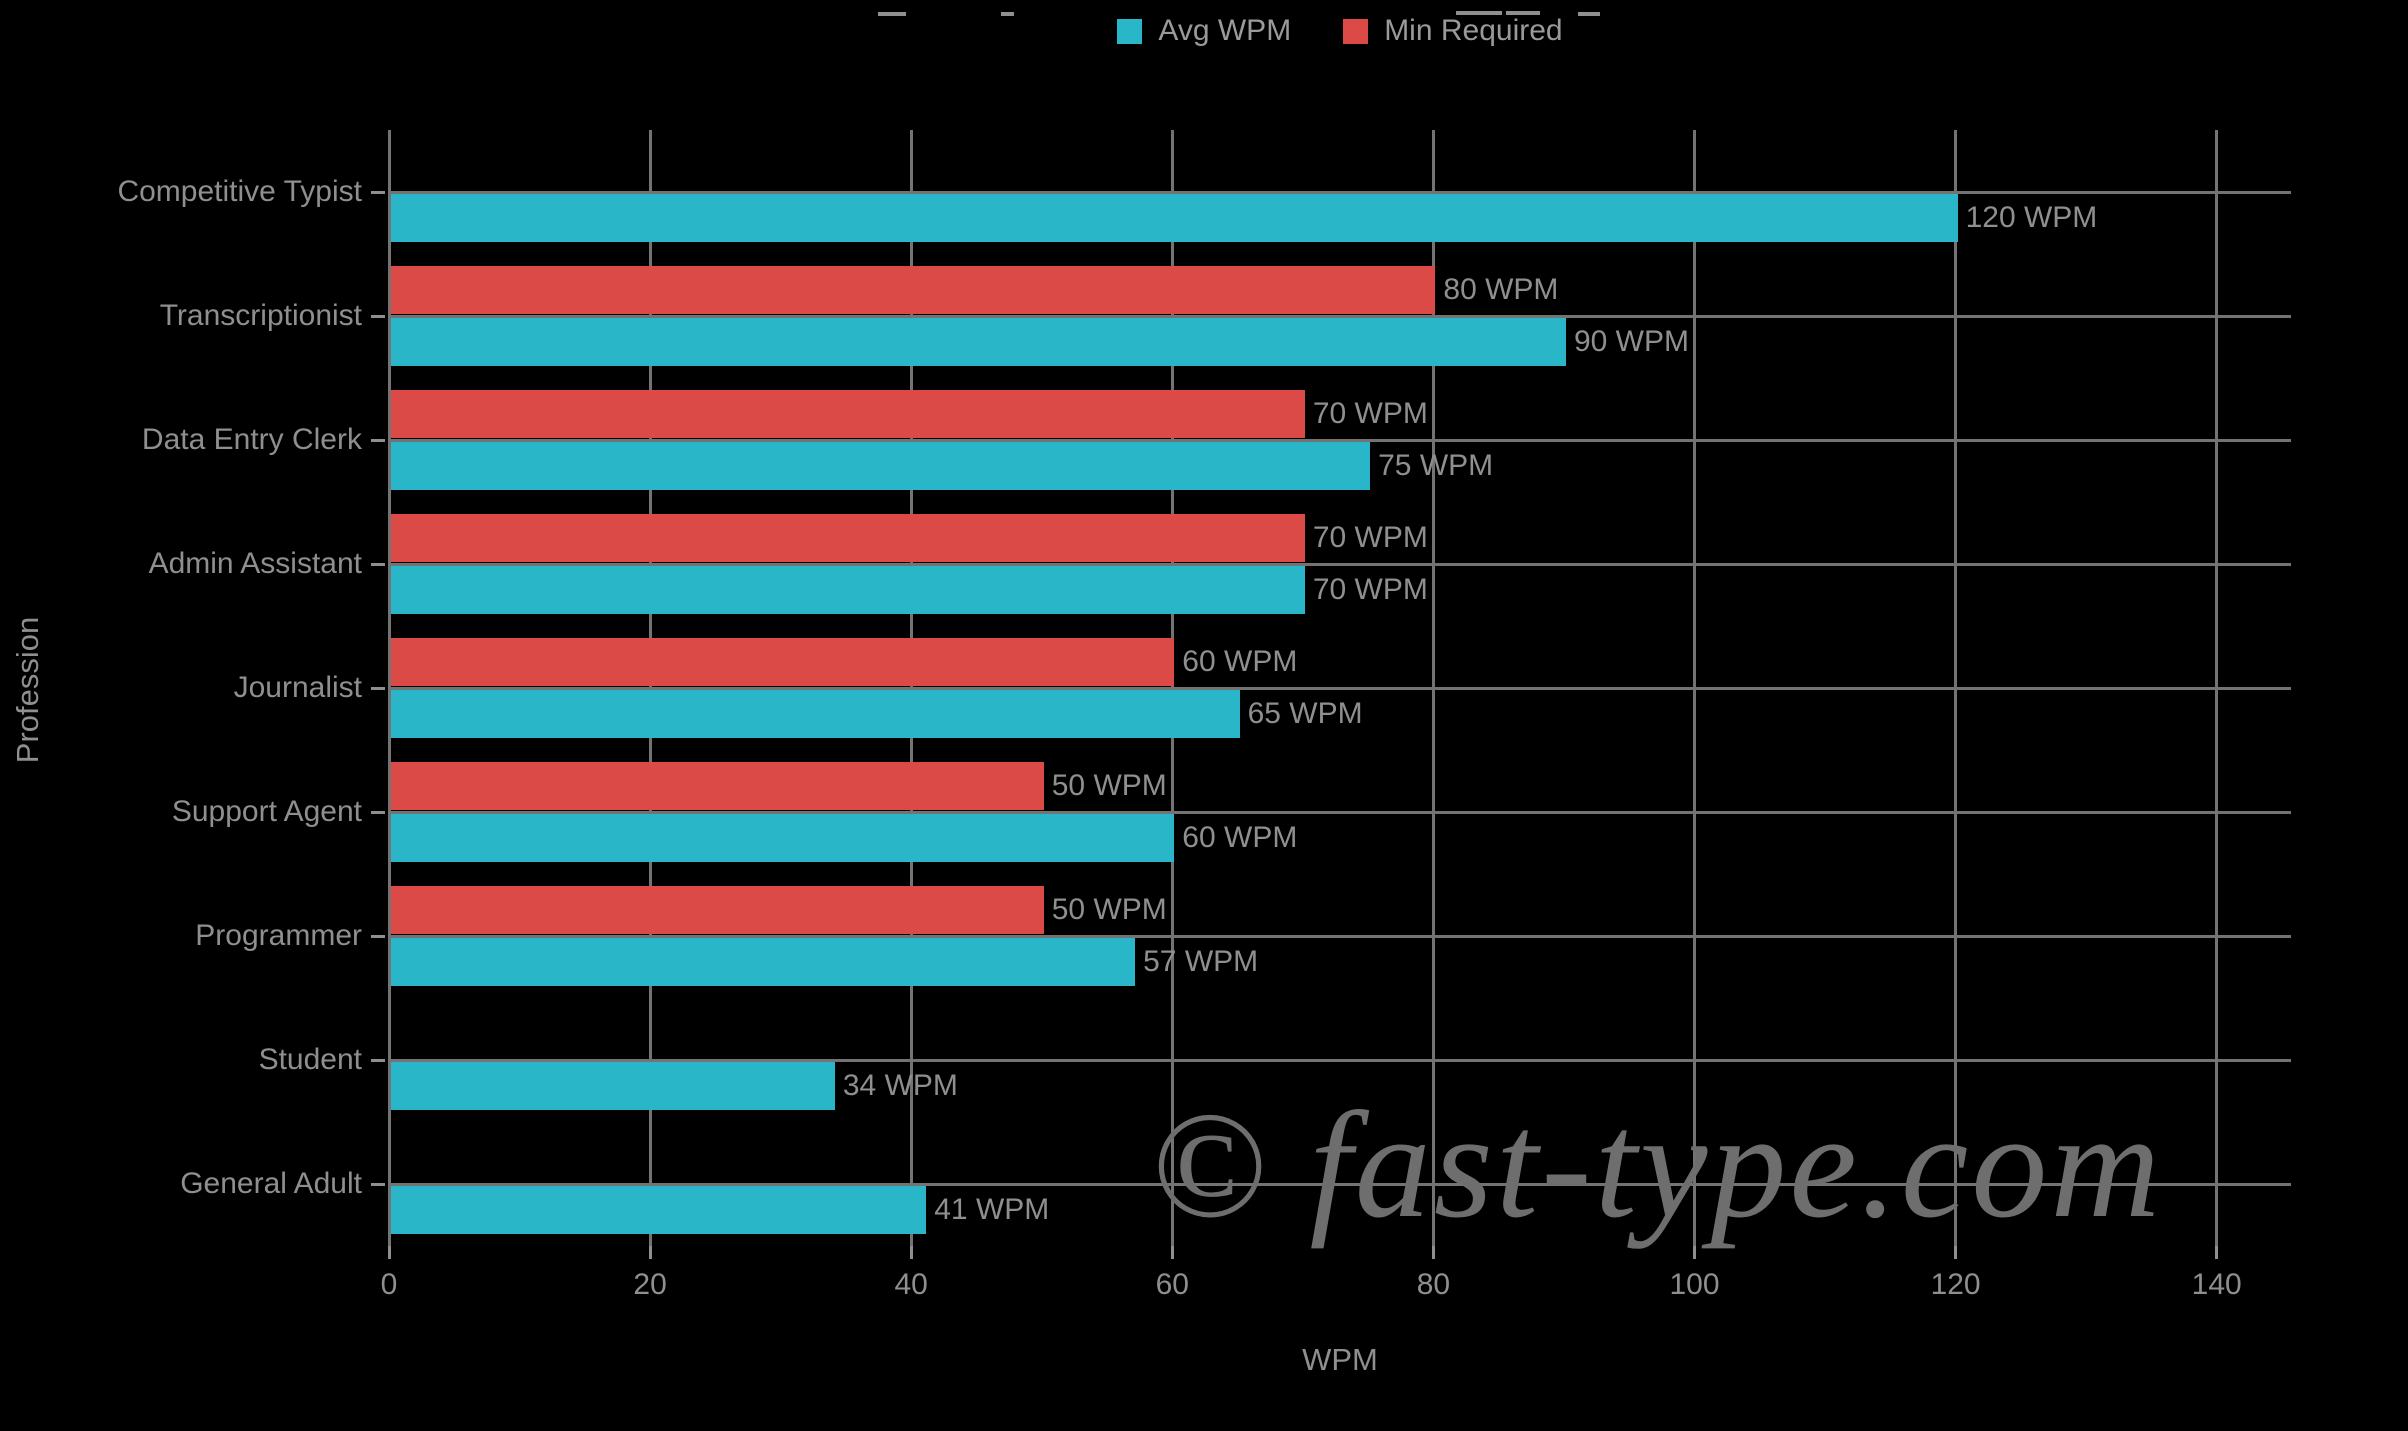 The image size is (2408, 1431). Describe the element at coordinates (1473, 30) in the screenshot. I see `legend-label-min-required: Min Required` at that location.